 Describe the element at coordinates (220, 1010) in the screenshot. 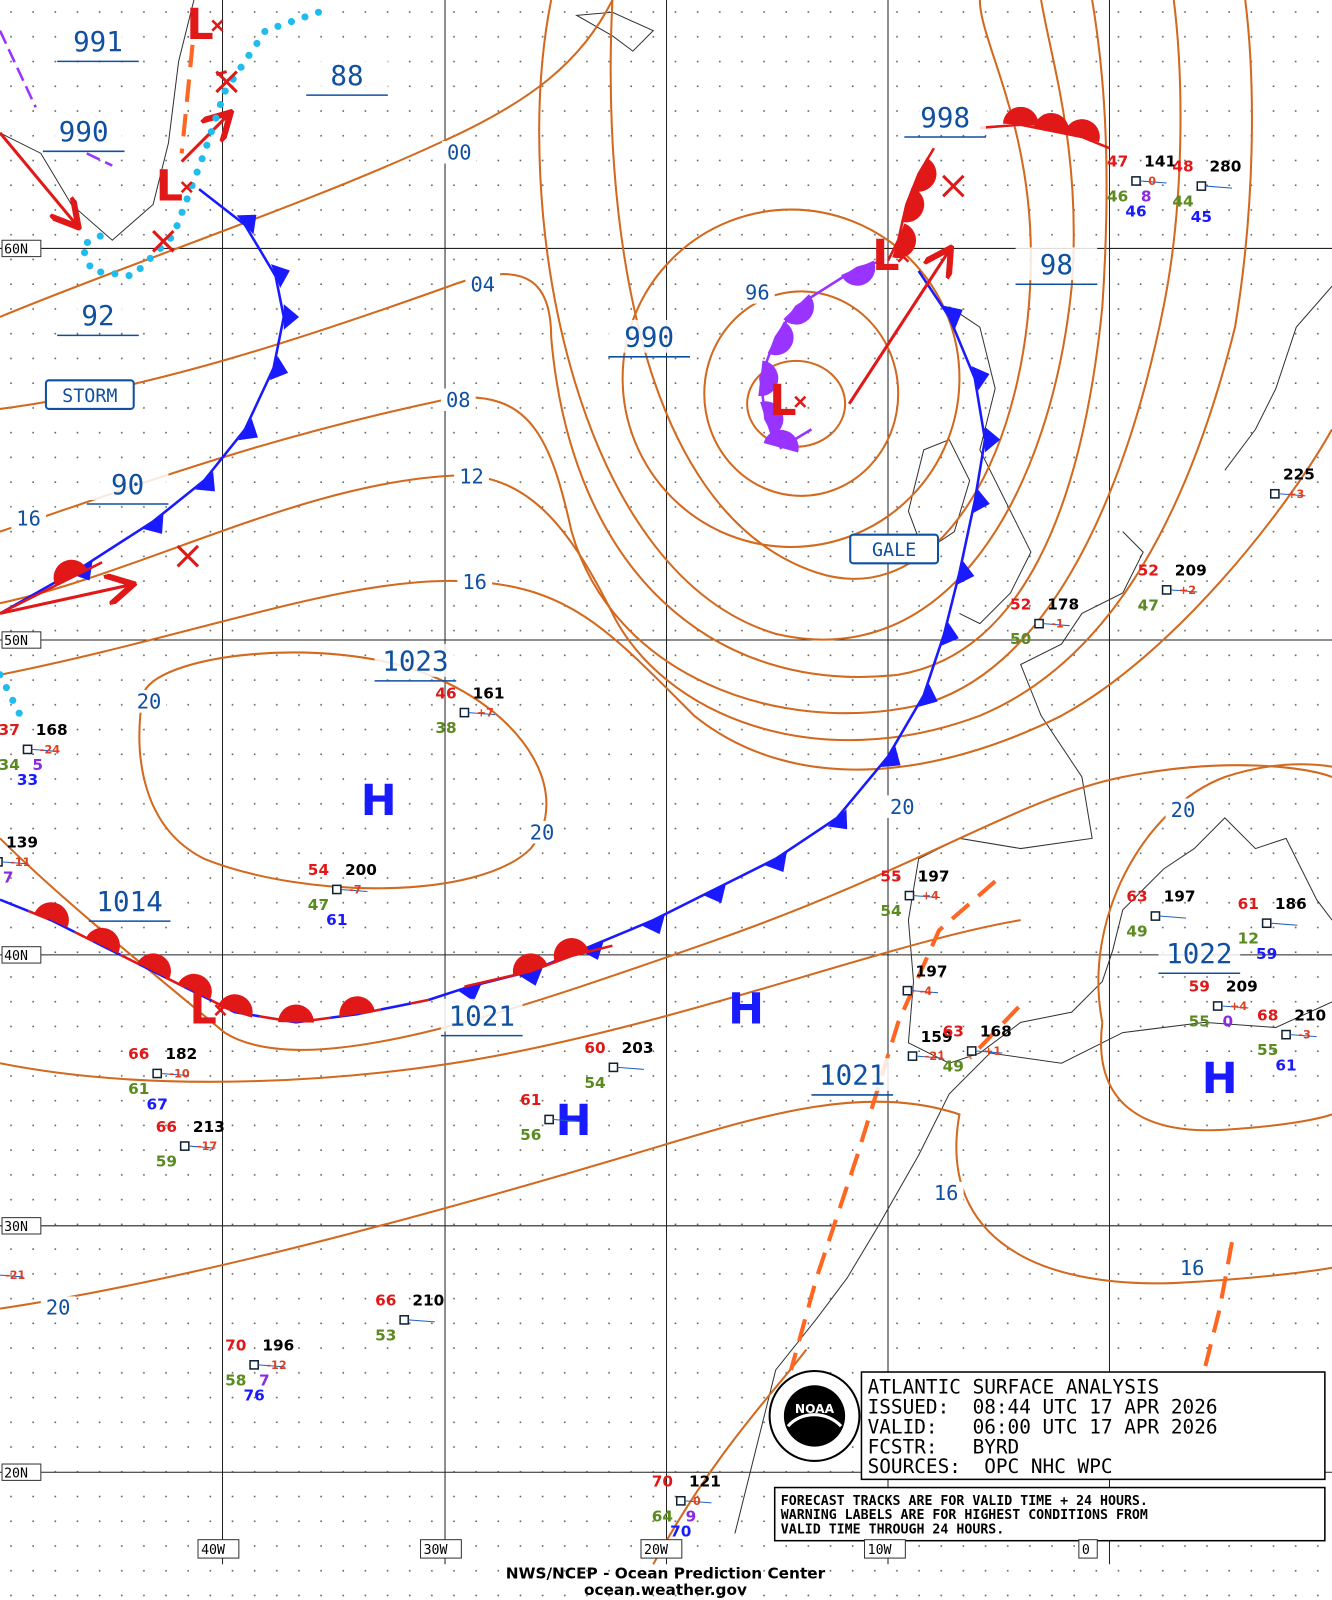

I see `low-x` at that location.